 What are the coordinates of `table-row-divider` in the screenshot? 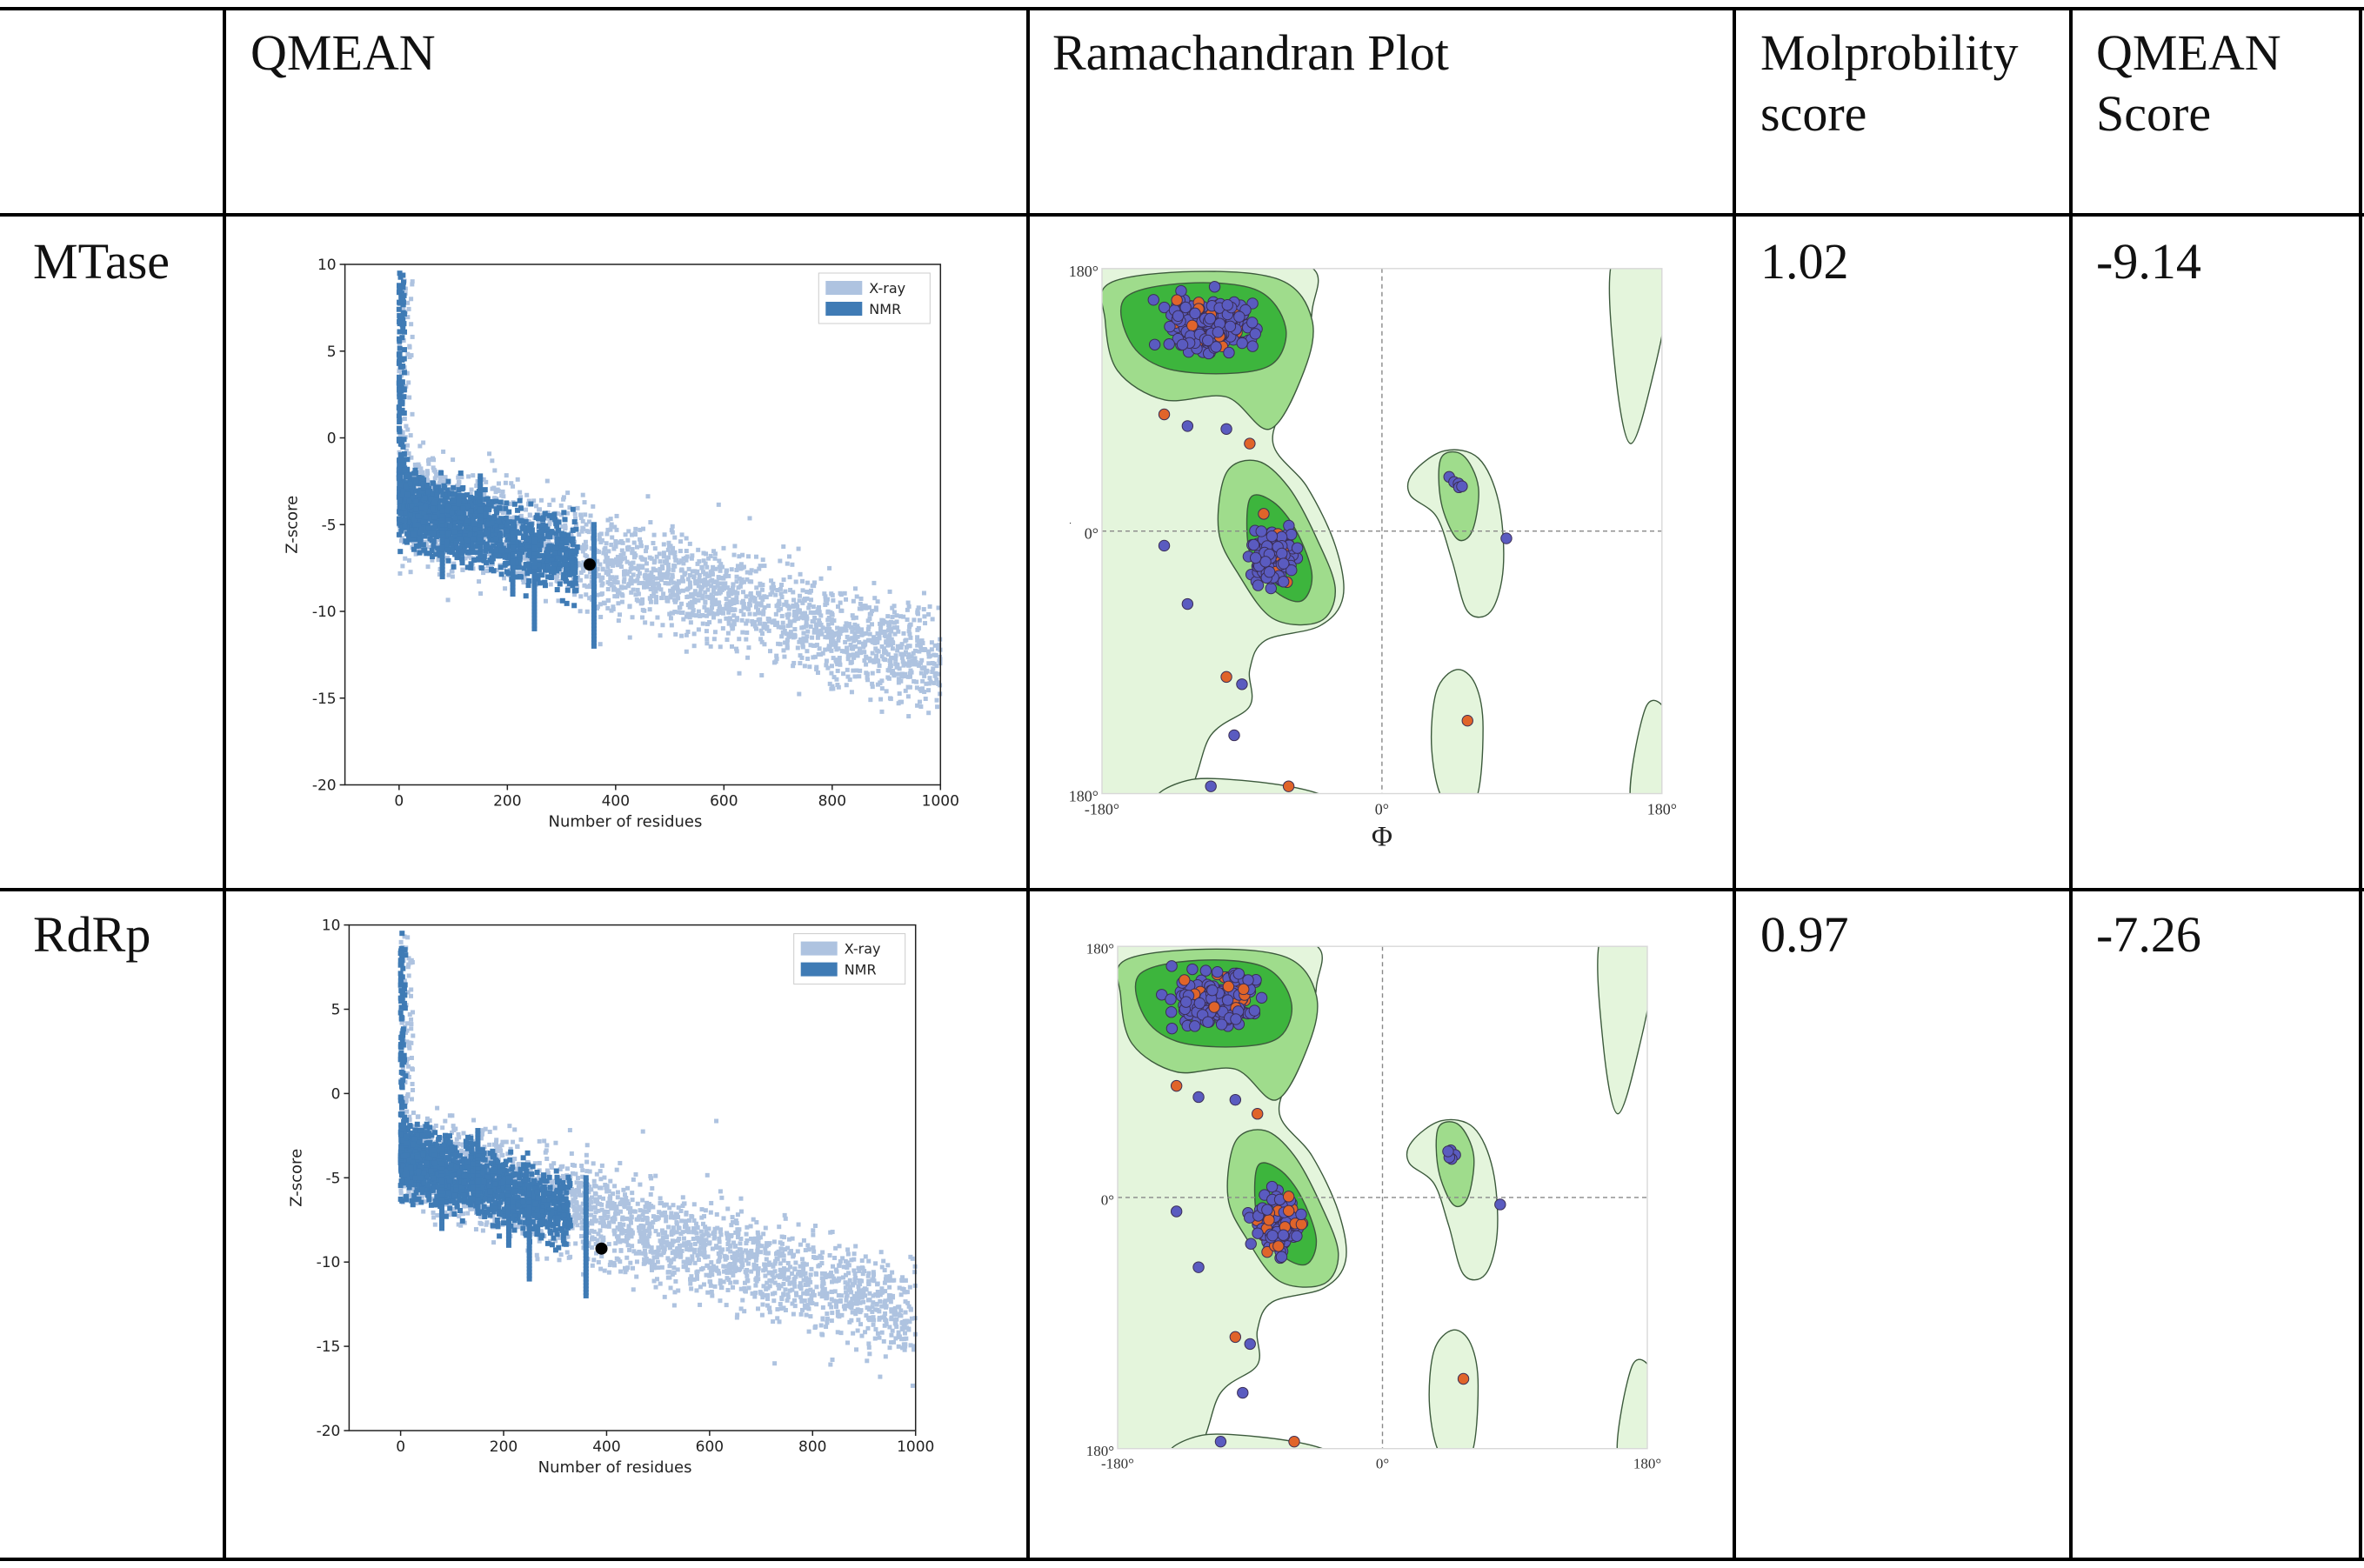 It's located at (1182, 889).